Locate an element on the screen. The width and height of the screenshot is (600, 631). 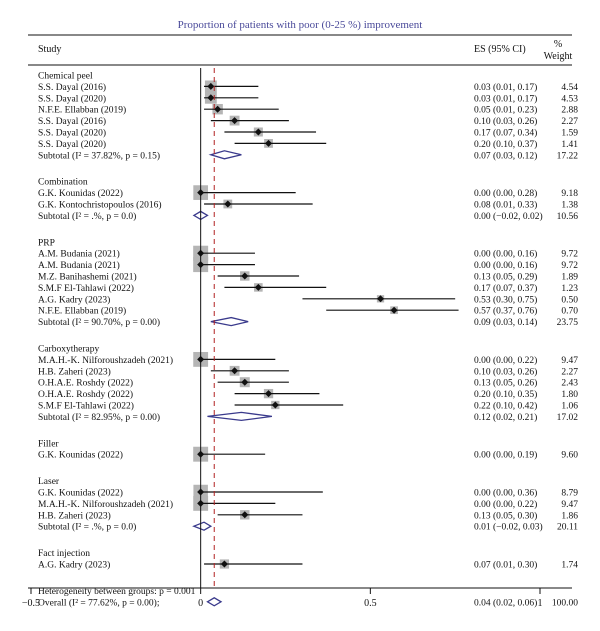
weight-text: 8.79 is located at coordinates (569, 494).